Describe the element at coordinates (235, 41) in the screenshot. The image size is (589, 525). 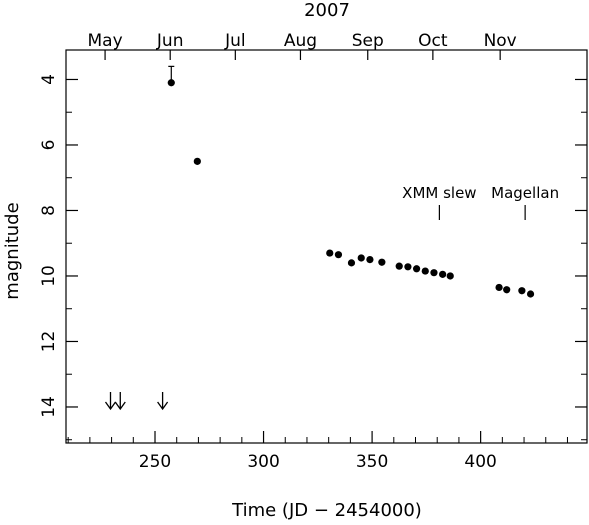
I see `month-label: Jul` at that location.